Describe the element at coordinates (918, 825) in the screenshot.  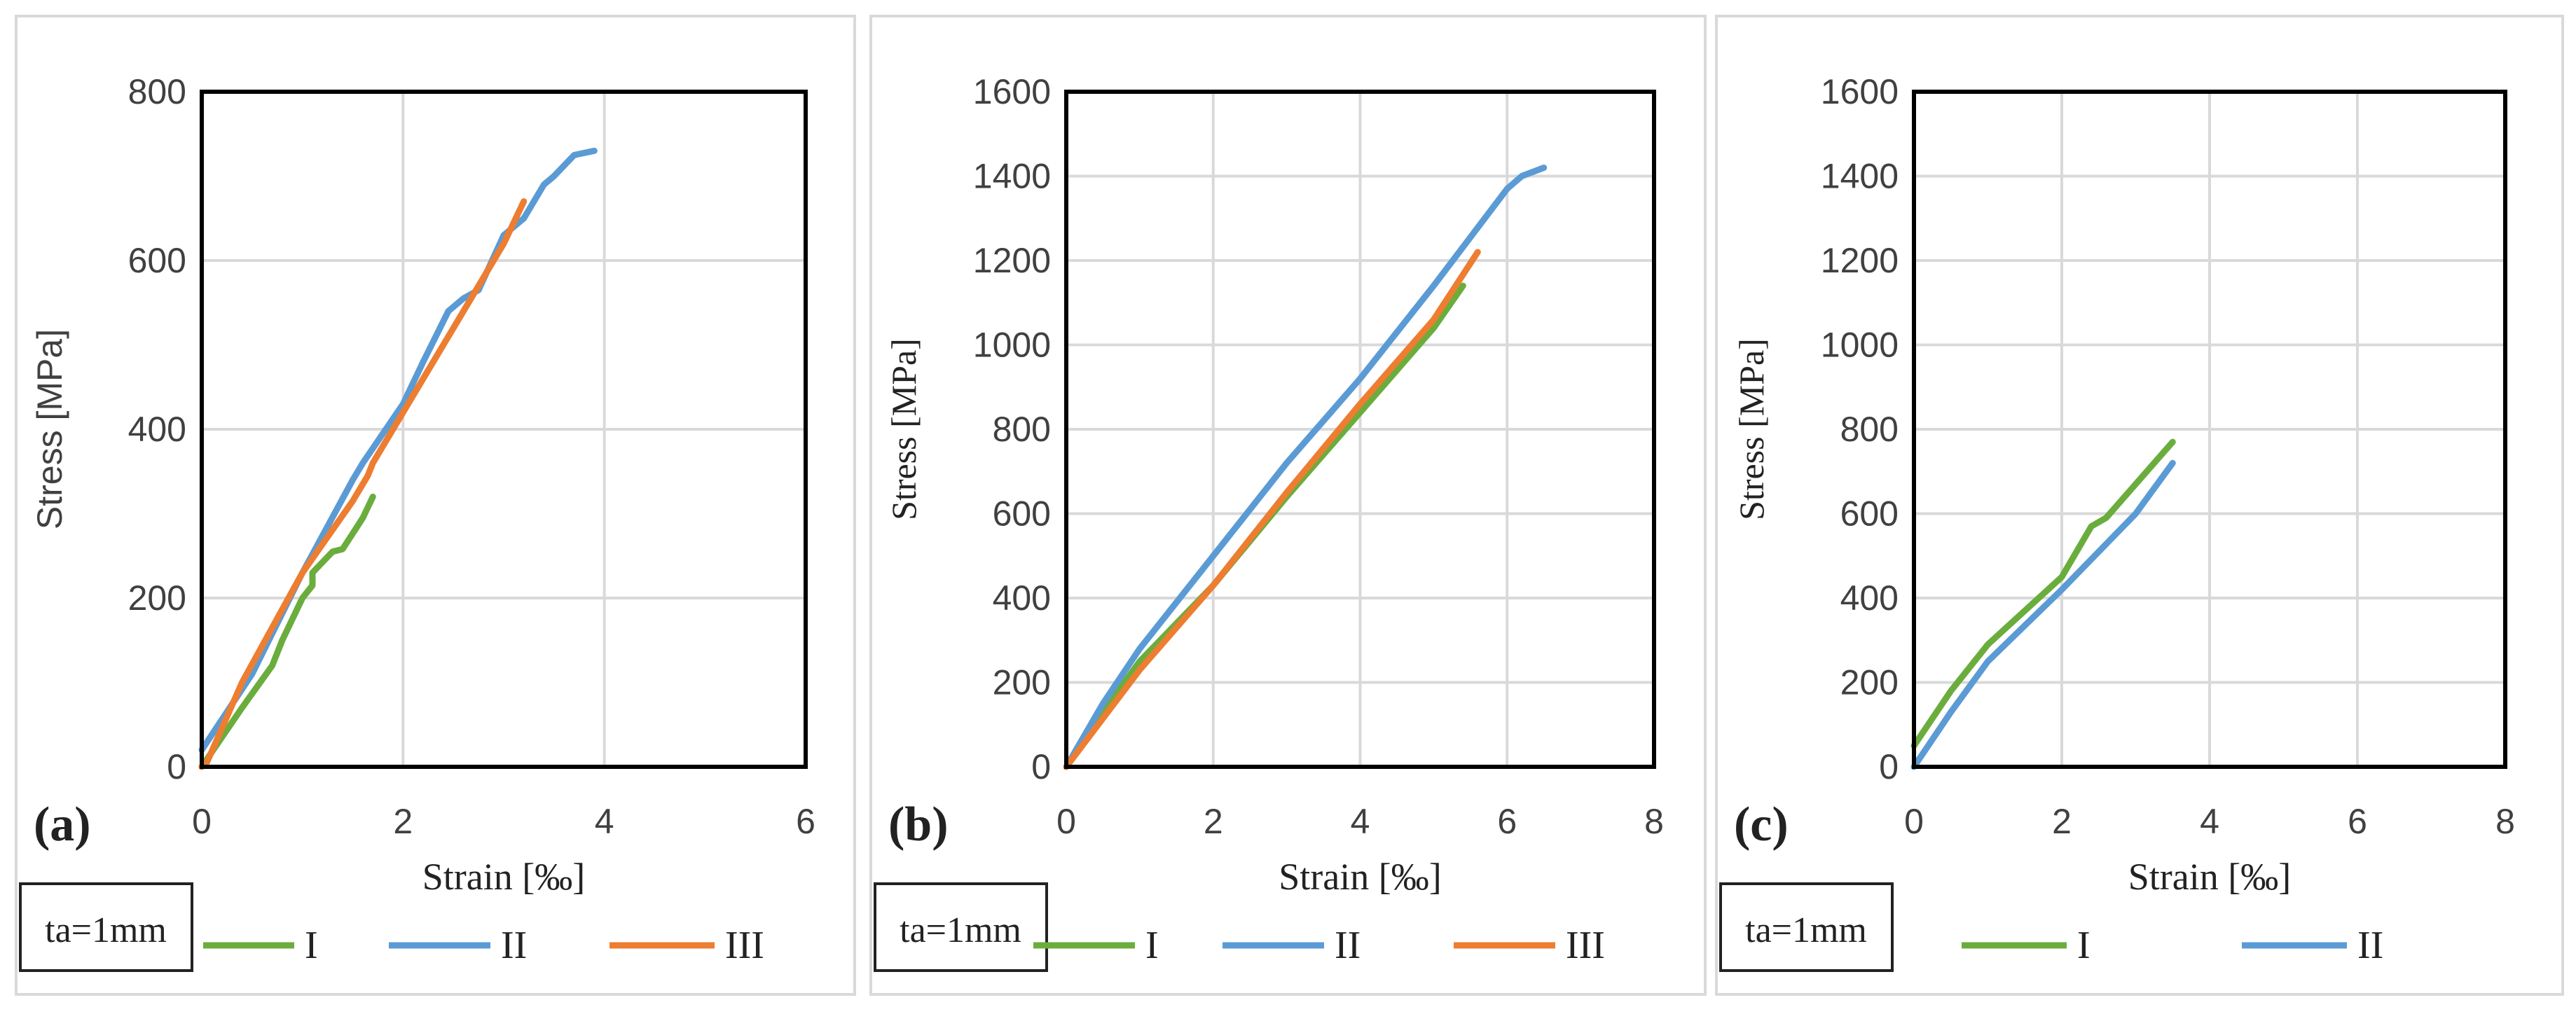
I see `panel-label: (b)` at that location.